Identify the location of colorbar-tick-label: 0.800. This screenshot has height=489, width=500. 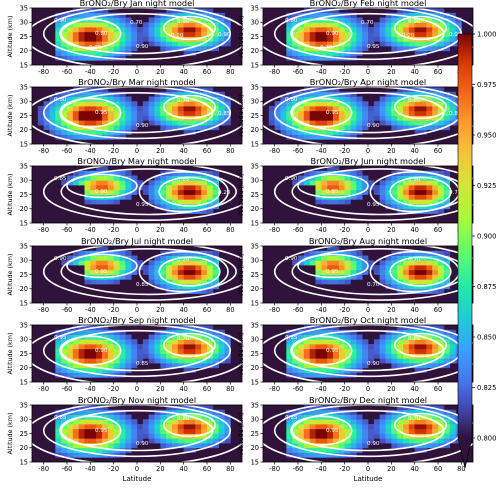
(486, 438).